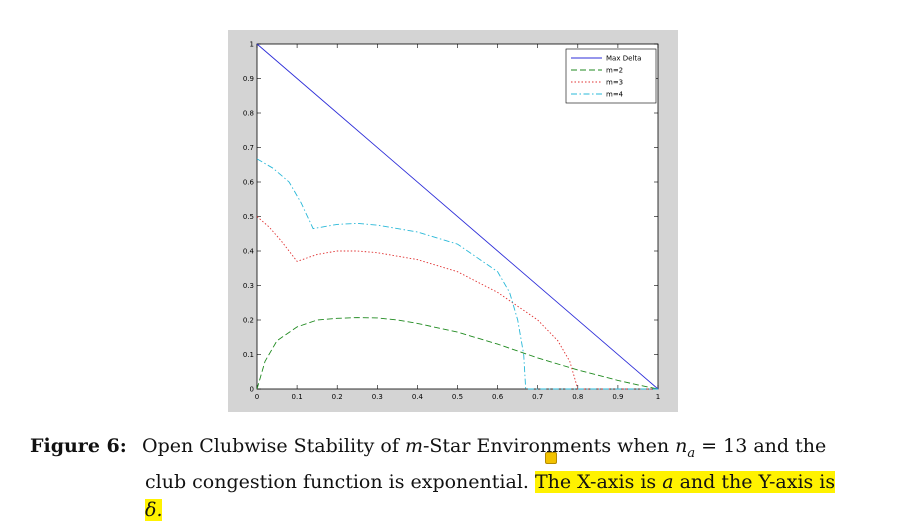 The width and height of the screenshot is (897, 532). I want to click on x-tick-label: 1, so click(658, 397).